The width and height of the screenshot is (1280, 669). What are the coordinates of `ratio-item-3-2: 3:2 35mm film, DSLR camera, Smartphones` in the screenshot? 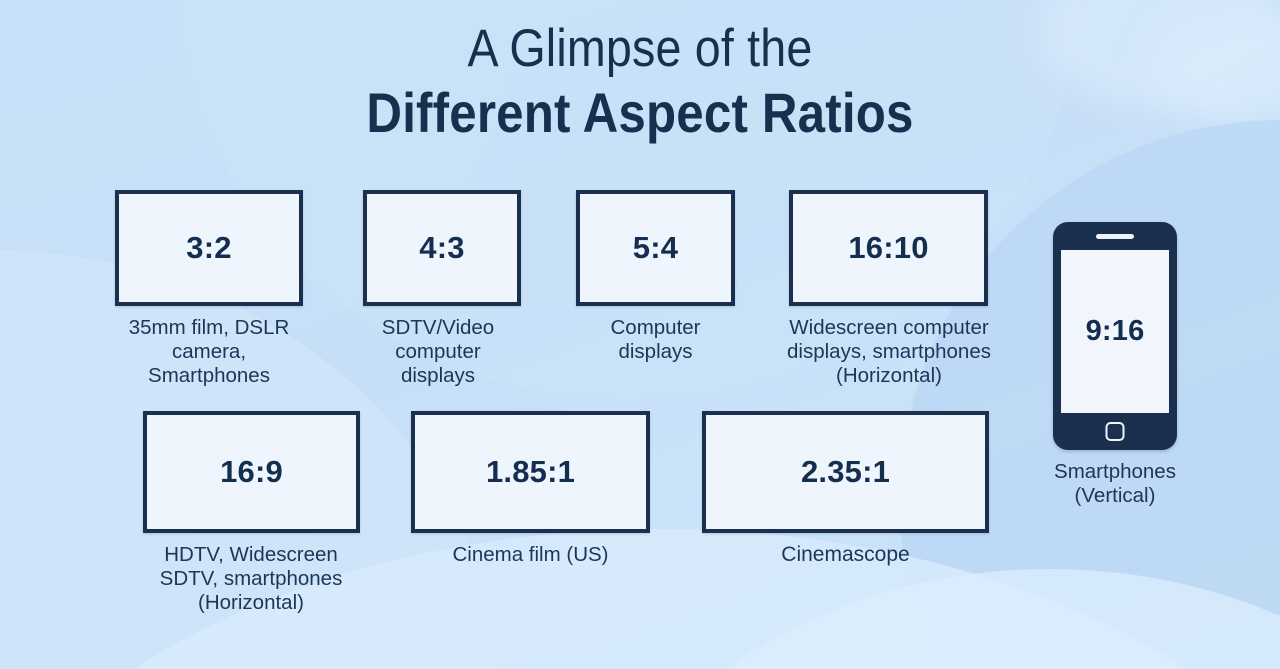 It's located at (209, 289).